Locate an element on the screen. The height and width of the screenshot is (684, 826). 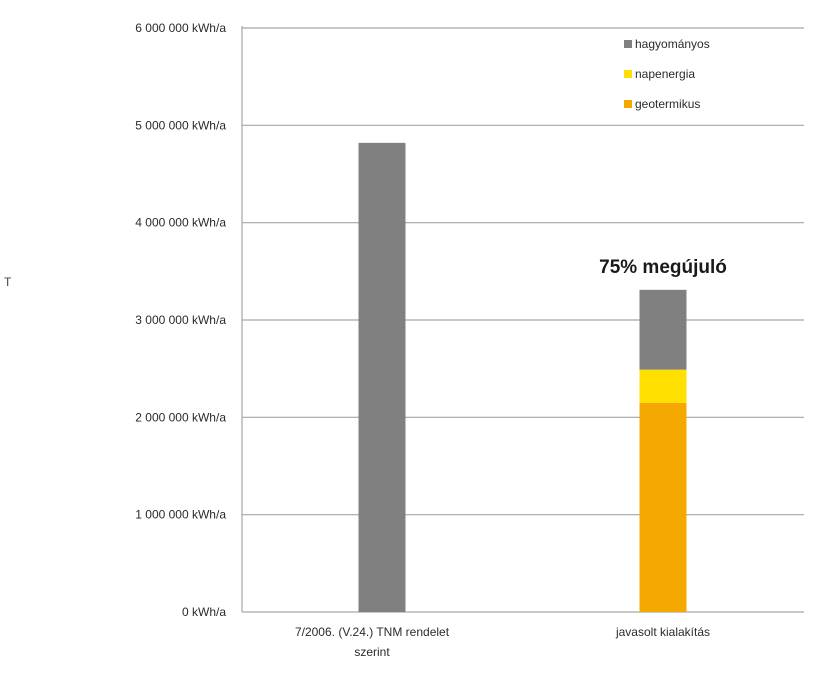
legend-label: geotermikus is located at coordinates (667, 104).